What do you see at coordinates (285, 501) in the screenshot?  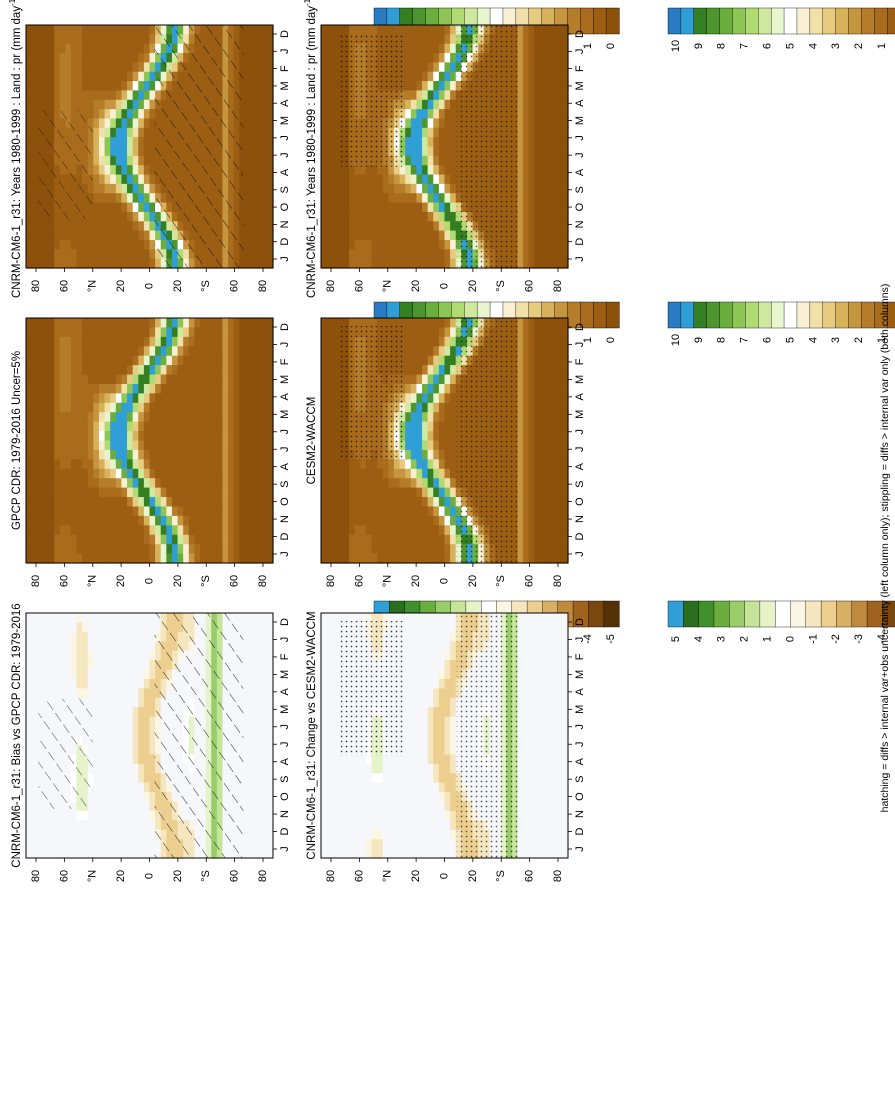 I see `month-label: O` at bounding box center [285, 501].